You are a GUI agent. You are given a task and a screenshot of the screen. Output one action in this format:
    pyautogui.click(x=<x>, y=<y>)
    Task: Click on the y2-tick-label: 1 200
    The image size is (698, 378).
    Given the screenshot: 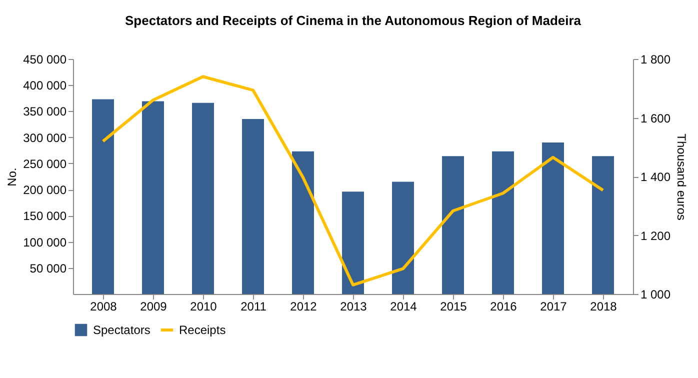 What is the action you would take?
    pyautogui.click(x=655, y=235)
    